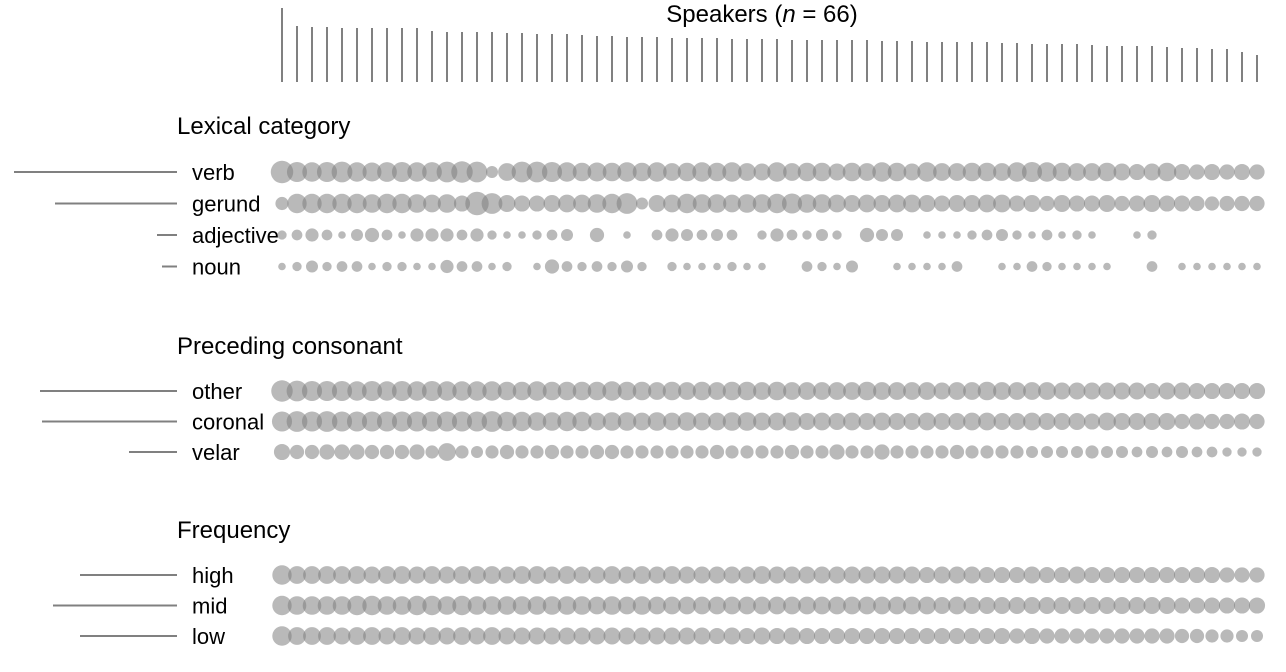  What do you see at coordinates (724, 14) in the screenshot?
I see `chart-title-prefix: Speakers (` at bounding box center [724, 14].